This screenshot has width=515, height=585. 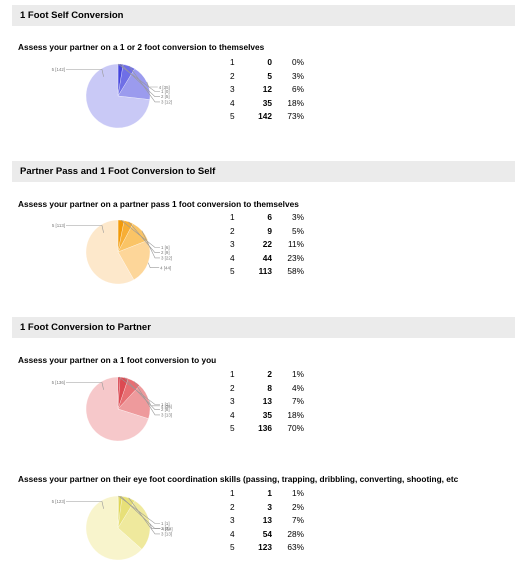 I want to click on response-row: 1 1 1%, so click(x=267, y=494).